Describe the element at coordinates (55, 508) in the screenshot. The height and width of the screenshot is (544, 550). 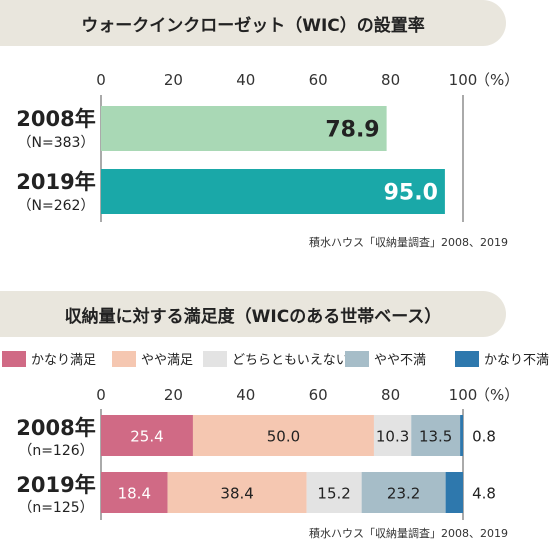
I see `chart2-row-n-label: （n=125）` at that location.